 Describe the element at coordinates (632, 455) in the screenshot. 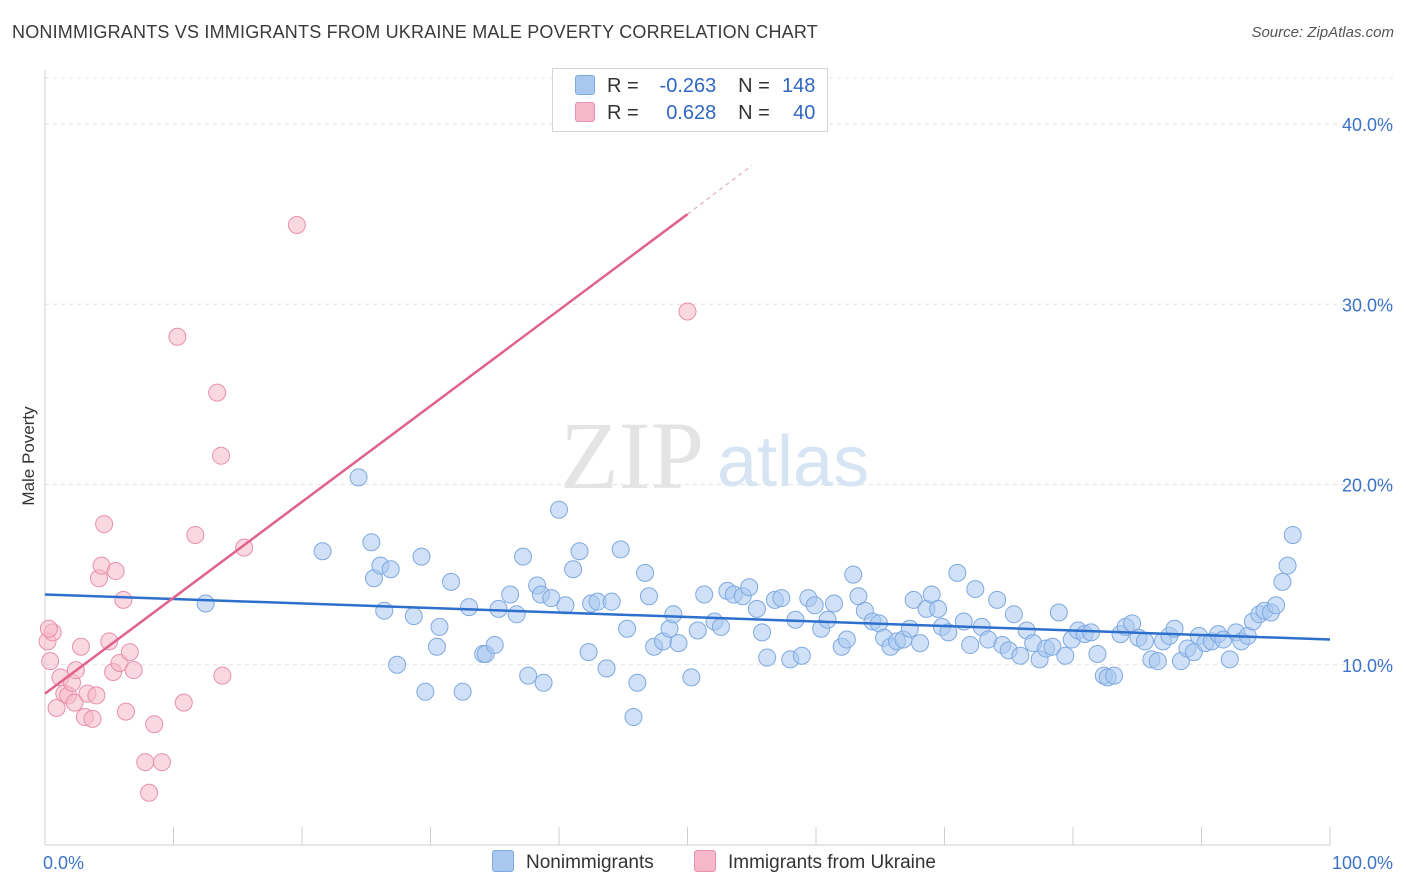

I see `watermark-zip: ZIP` at that location.